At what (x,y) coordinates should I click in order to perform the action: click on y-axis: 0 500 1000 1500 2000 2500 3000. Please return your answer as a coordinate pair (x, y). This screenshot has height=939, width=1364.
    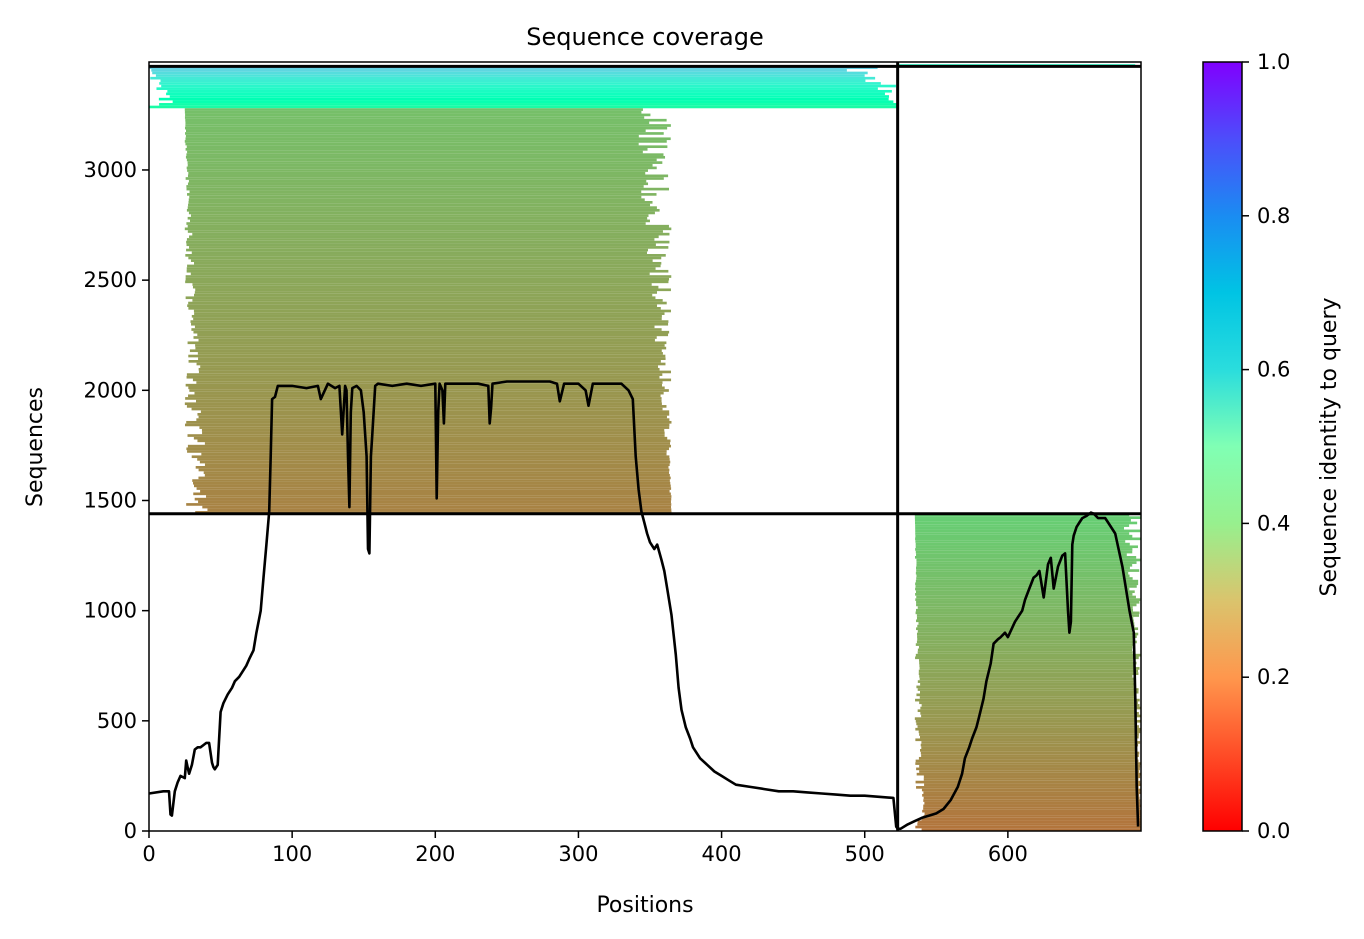
    Looking at the image, I should click on (116, 500).